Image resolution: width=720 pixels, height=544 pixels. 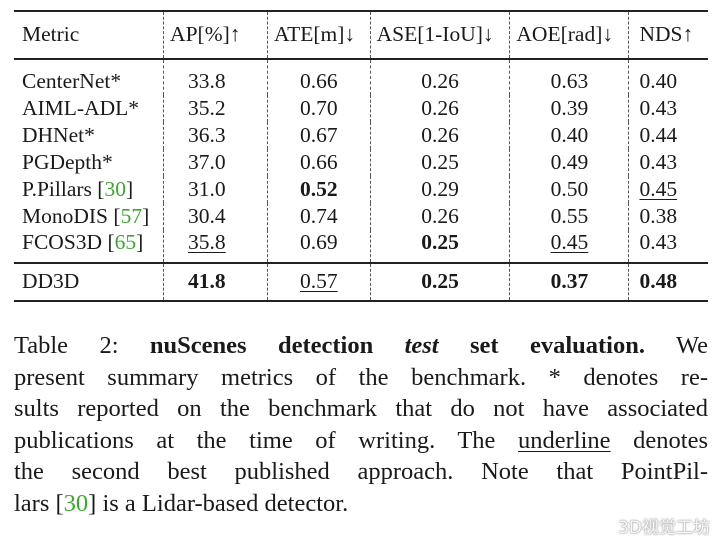 I want to click on cell-nds: 0.48, so click(x=668, y=282).